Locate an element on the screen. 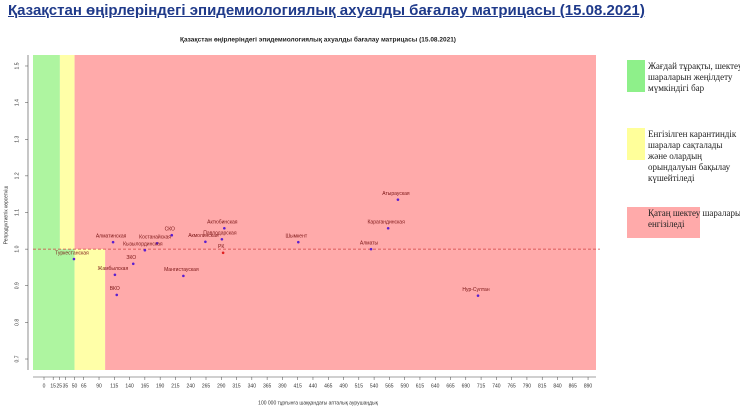  x-tick-label: 640 is located at coordinates (435, 386).